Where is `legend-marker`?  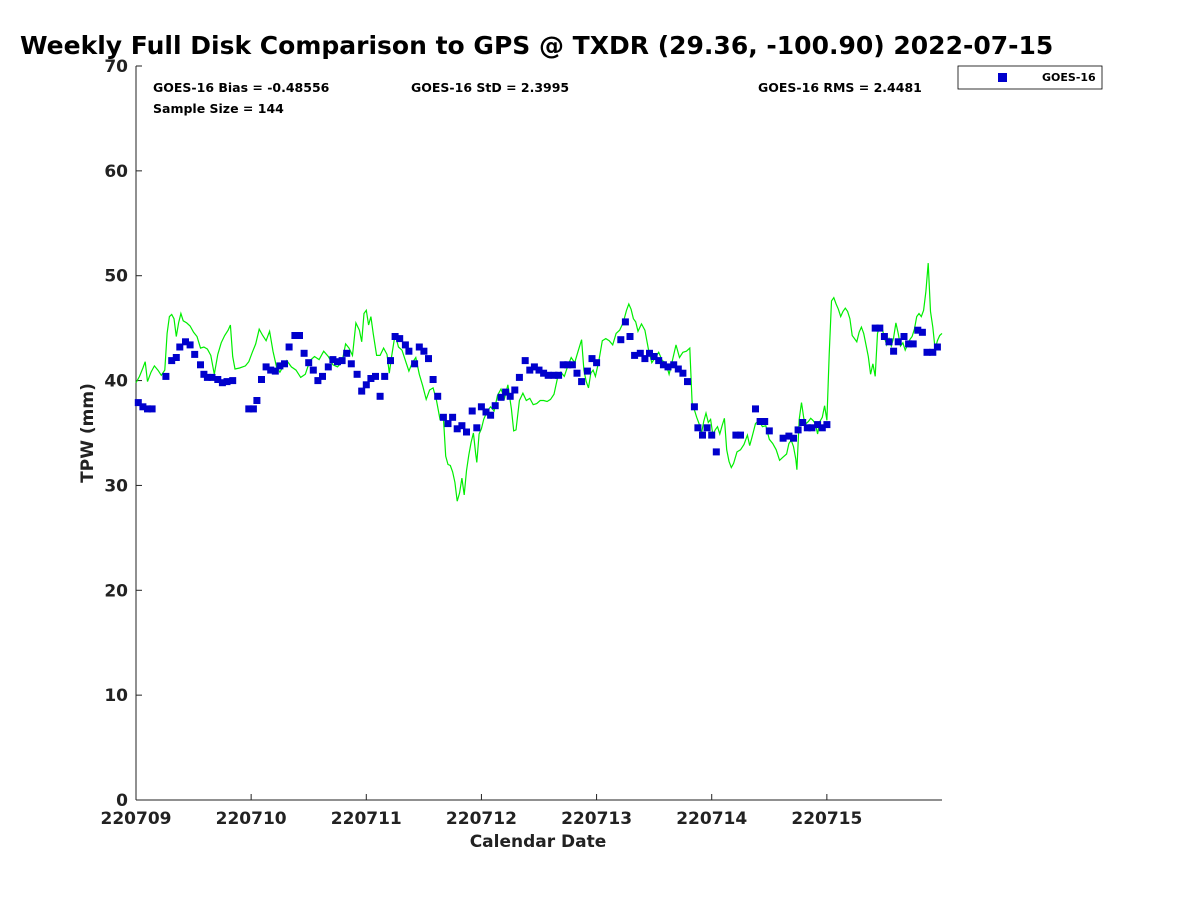 legend-marker is located at coordinates (1002, 77).